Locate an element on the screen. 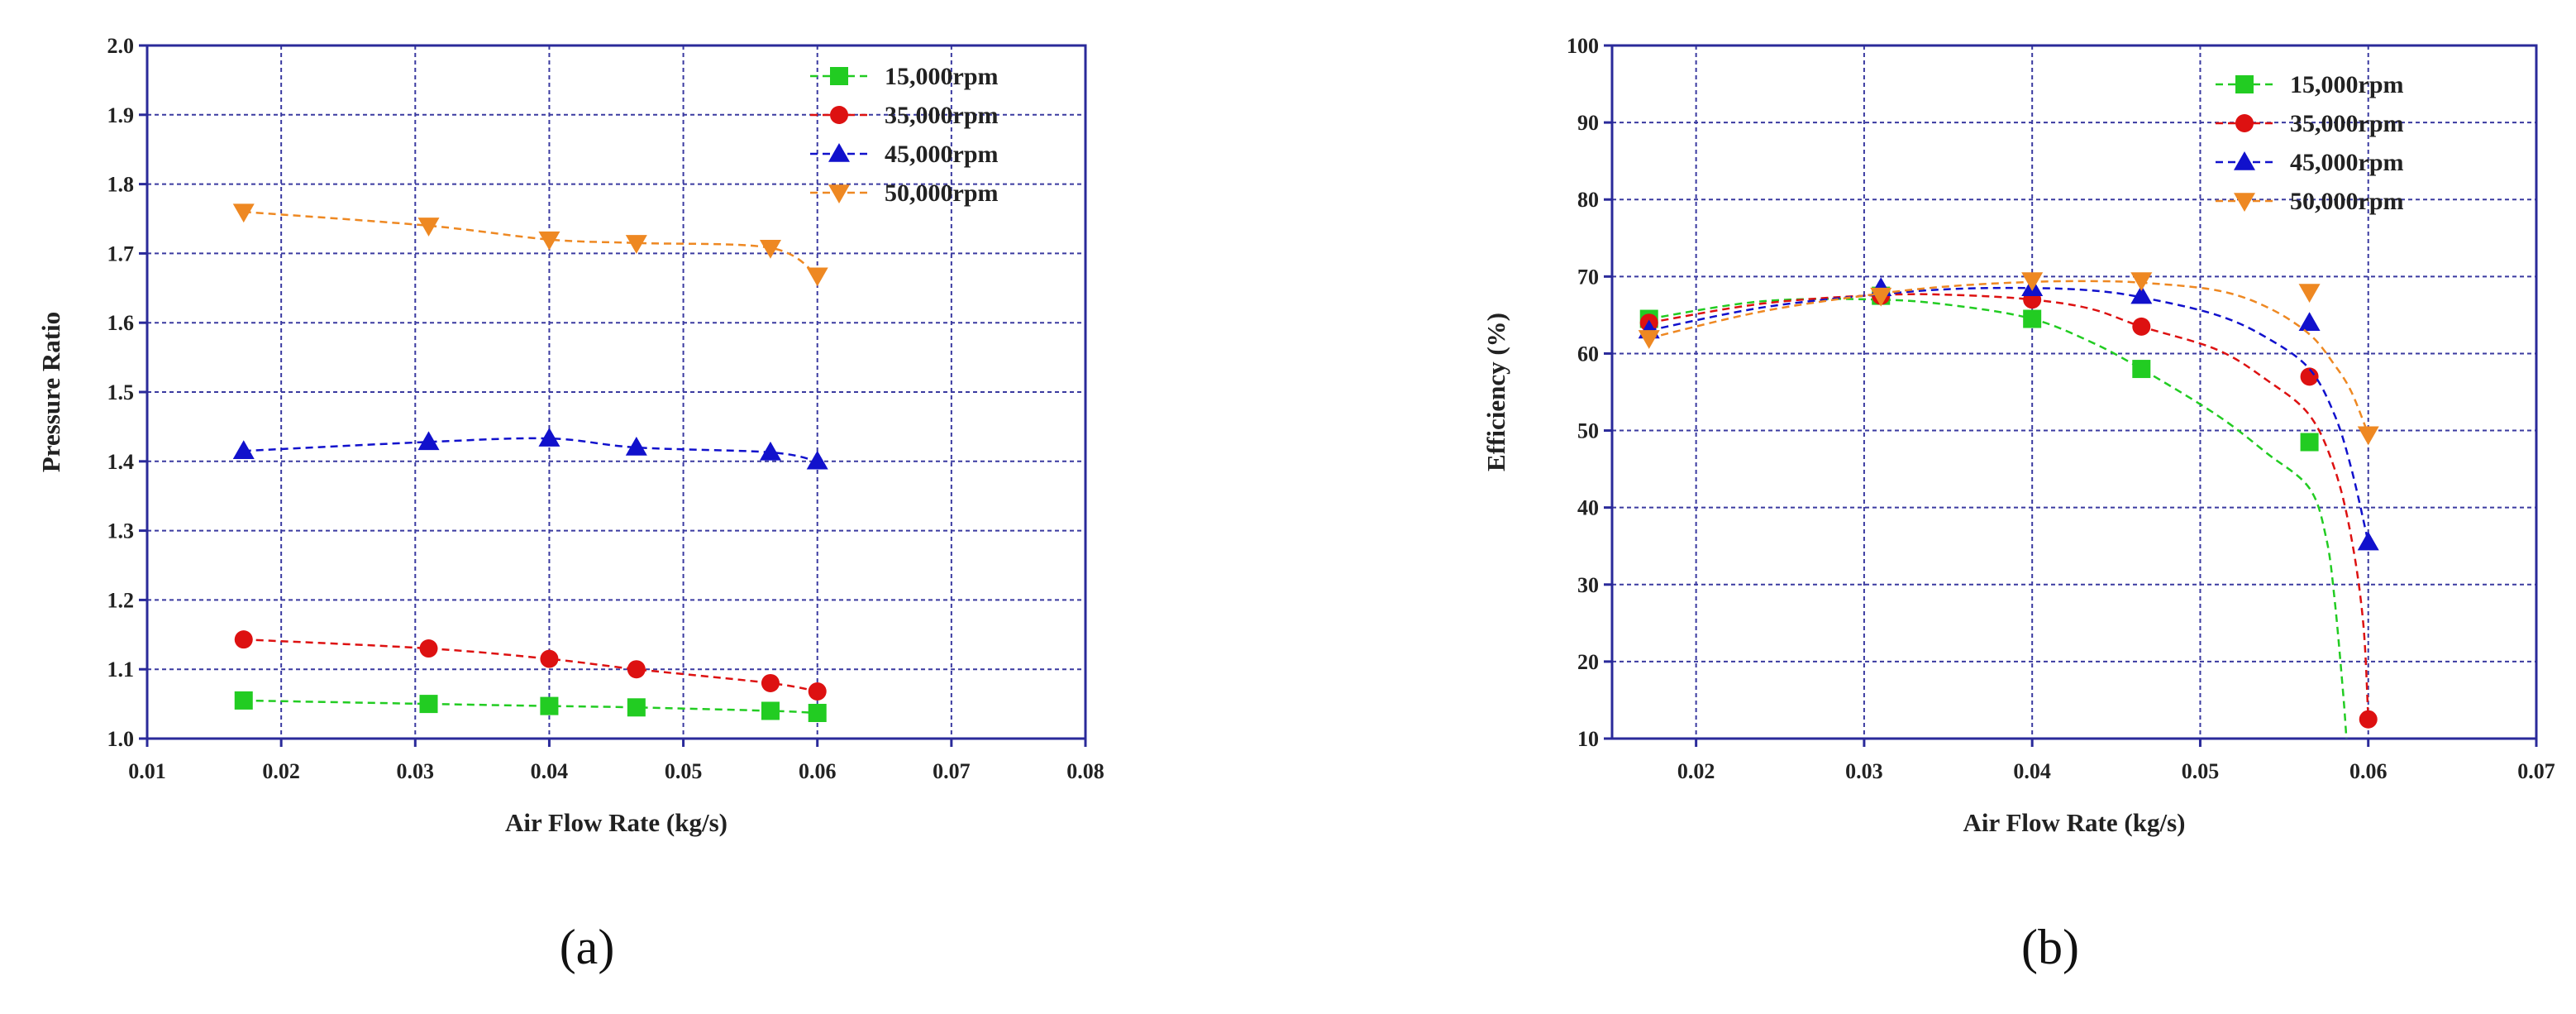  y-tick-label: 1.7 is located at coordinates (121, 253).